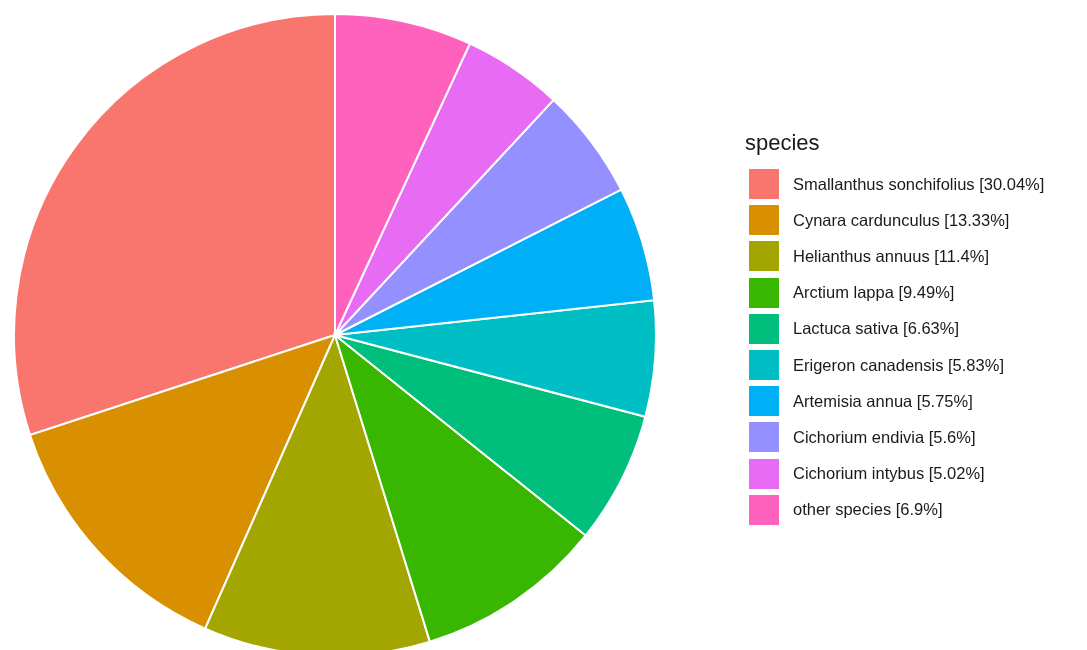 The height and width of the screenshot is (650, 1087). What do you see at coordinates (891, 256) in the screenshot?
I see `legend-label: Helianthus annuus [11.4%]` at bounding box center [891, 256].